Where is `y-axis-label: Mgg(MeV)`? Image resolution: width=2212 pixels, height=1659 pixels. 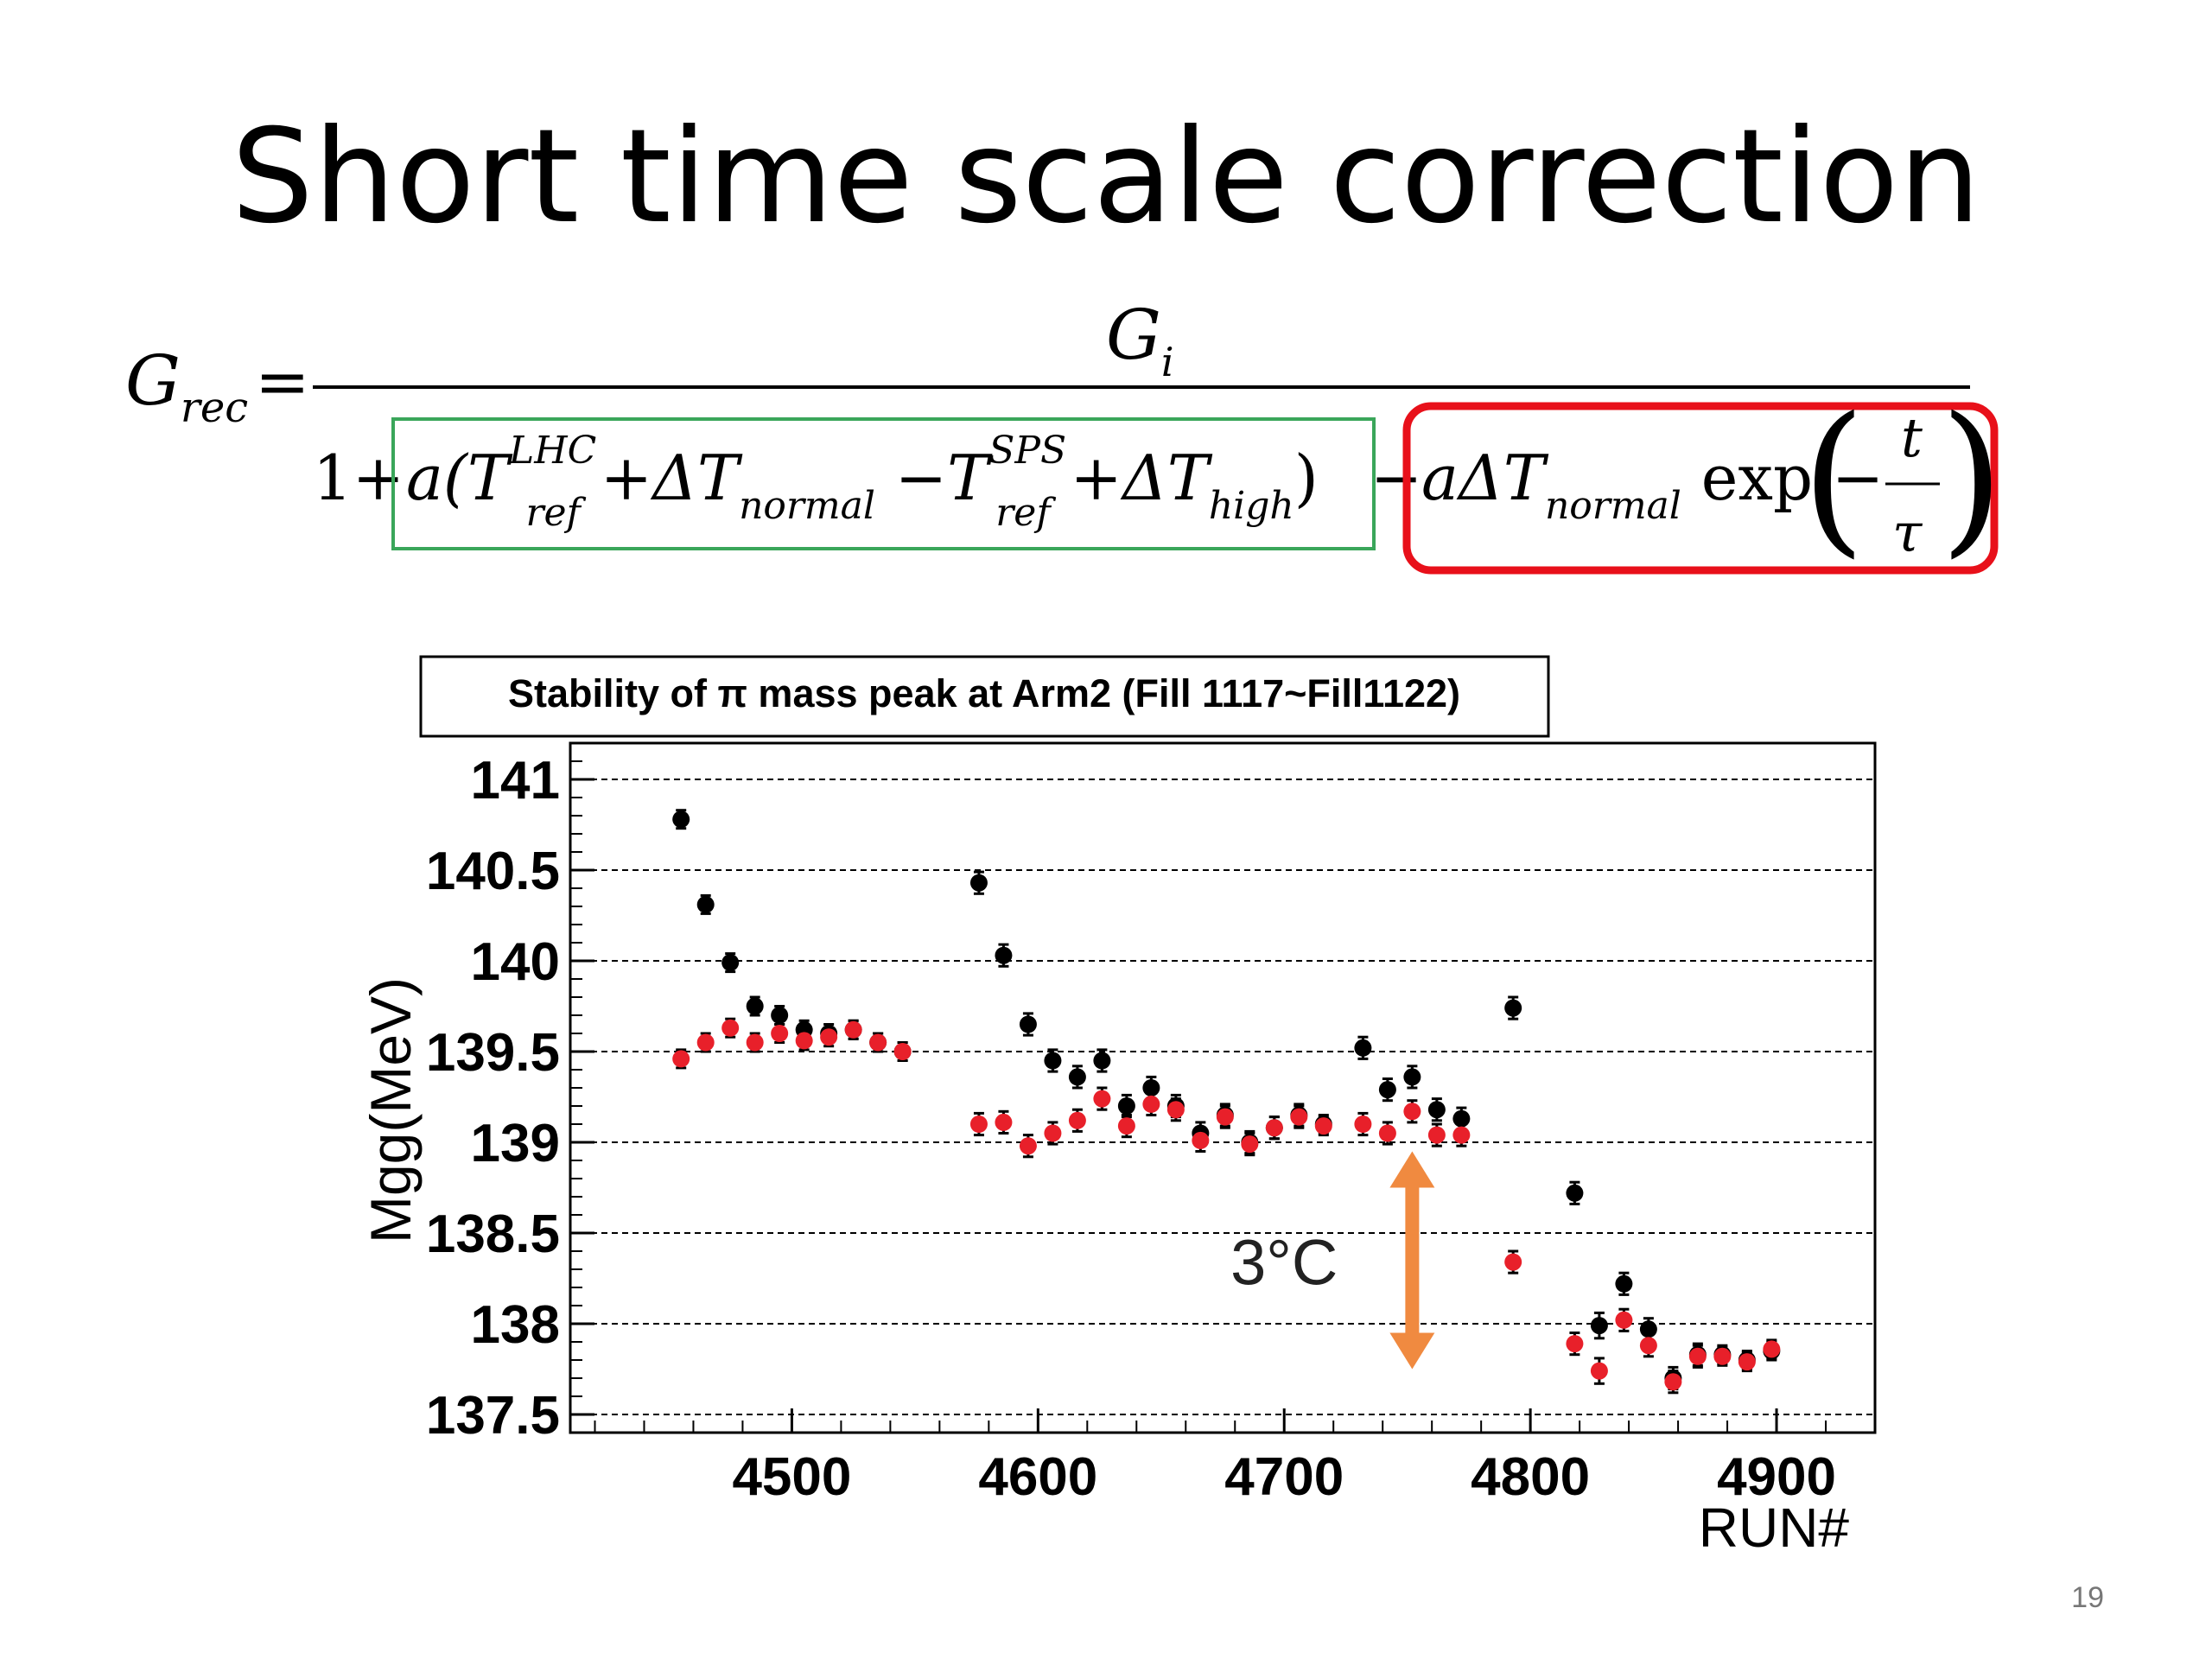
y-axis-label: Mgg(MeV) is located at coordinates (391, 1110).